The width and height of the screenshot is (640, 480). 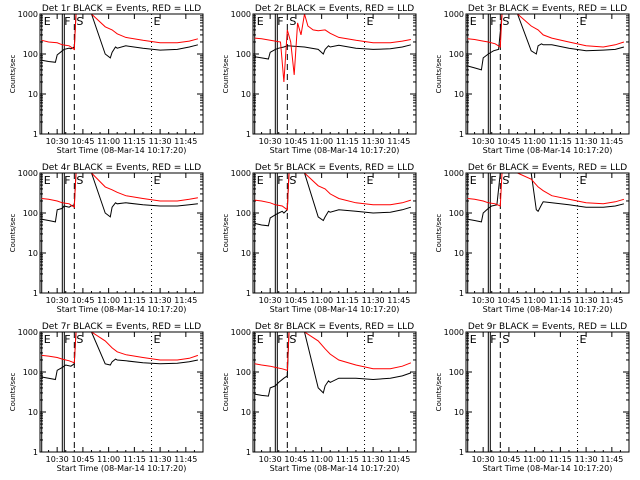 I want to click on chart-title: Det 7r BLACK = Events, RED = LLD, so click(x=121, y=327).